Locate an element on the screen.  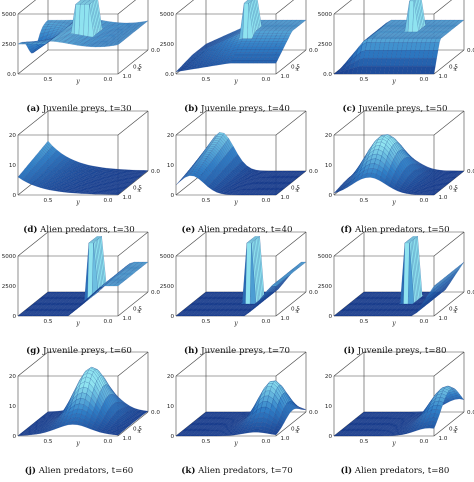
panel-caption: (l) Alien predators, t=80 is located at coordinates (395, 471).